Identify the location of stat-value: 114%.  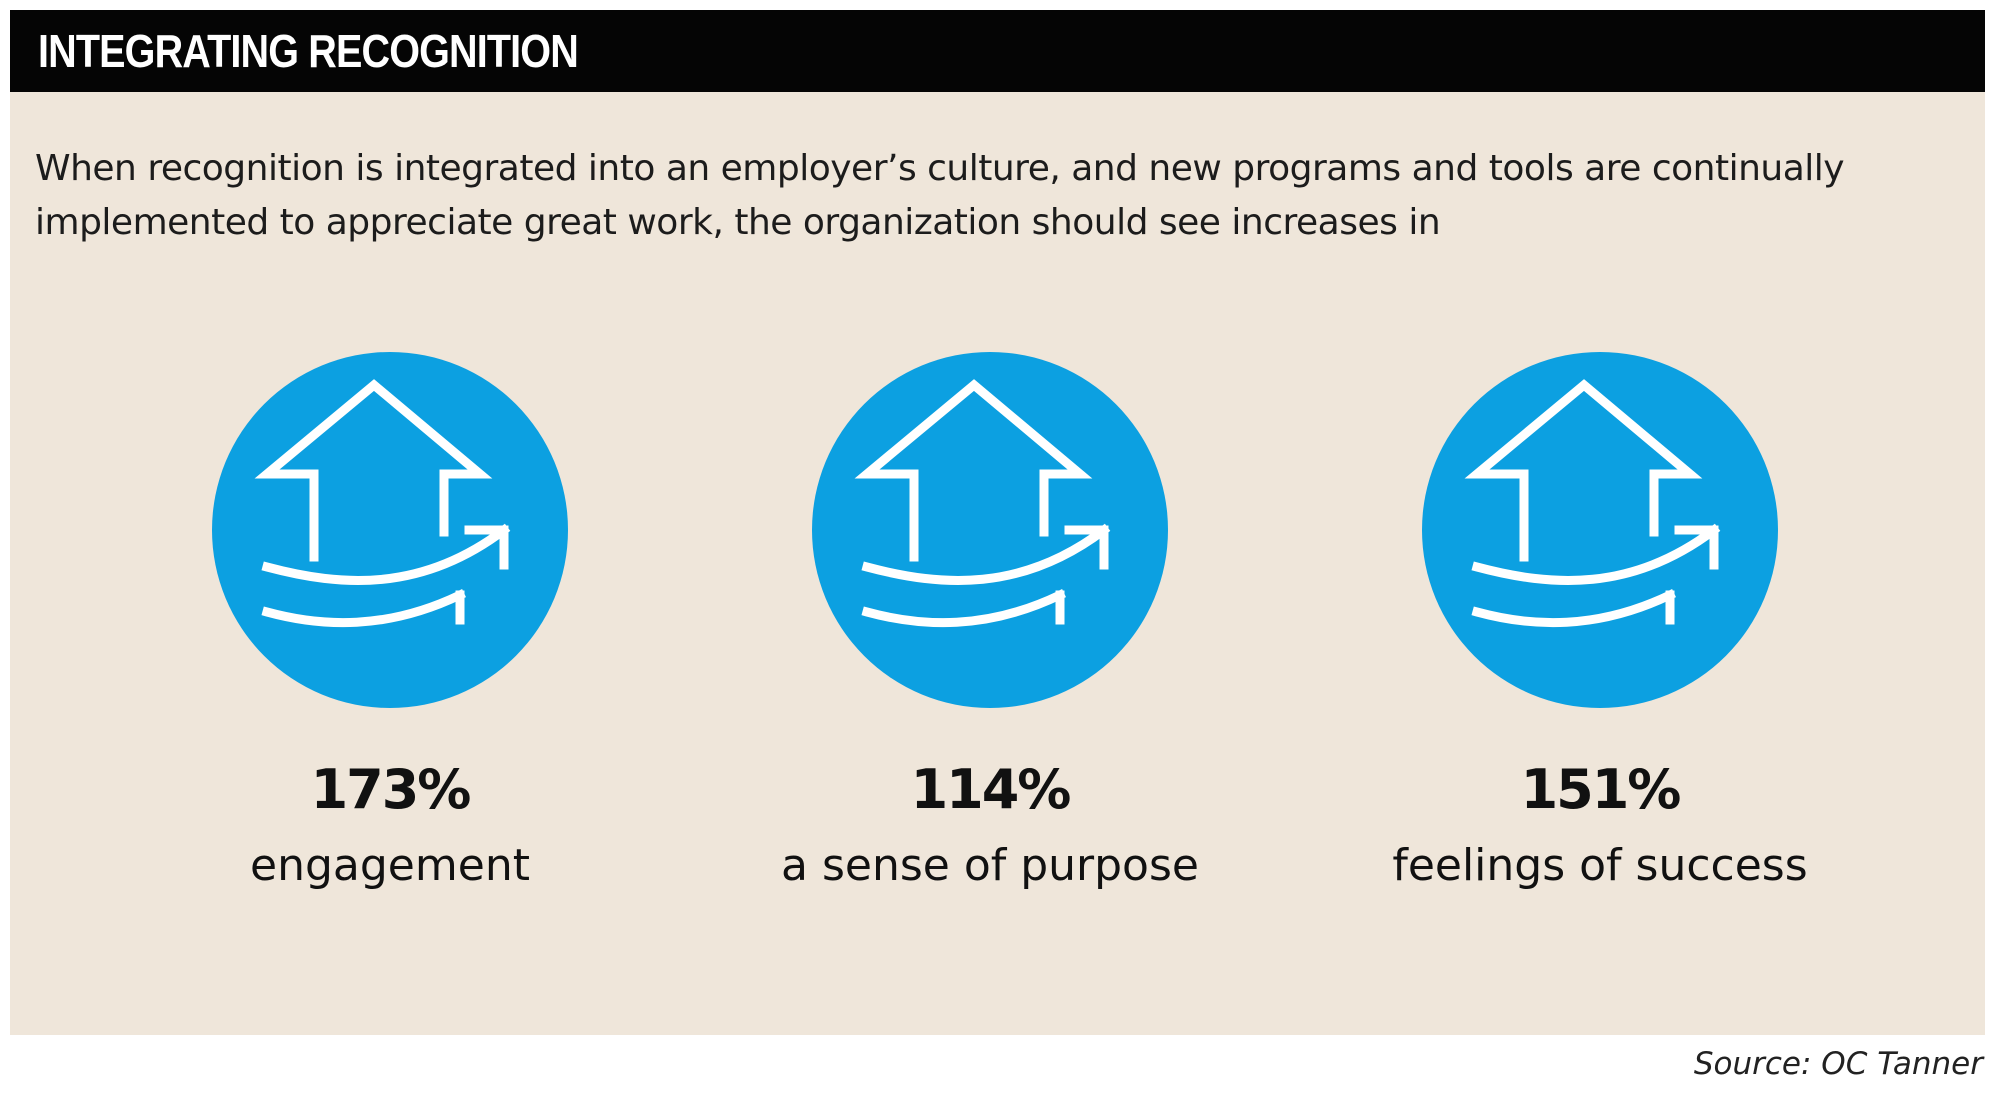
(991, 789).